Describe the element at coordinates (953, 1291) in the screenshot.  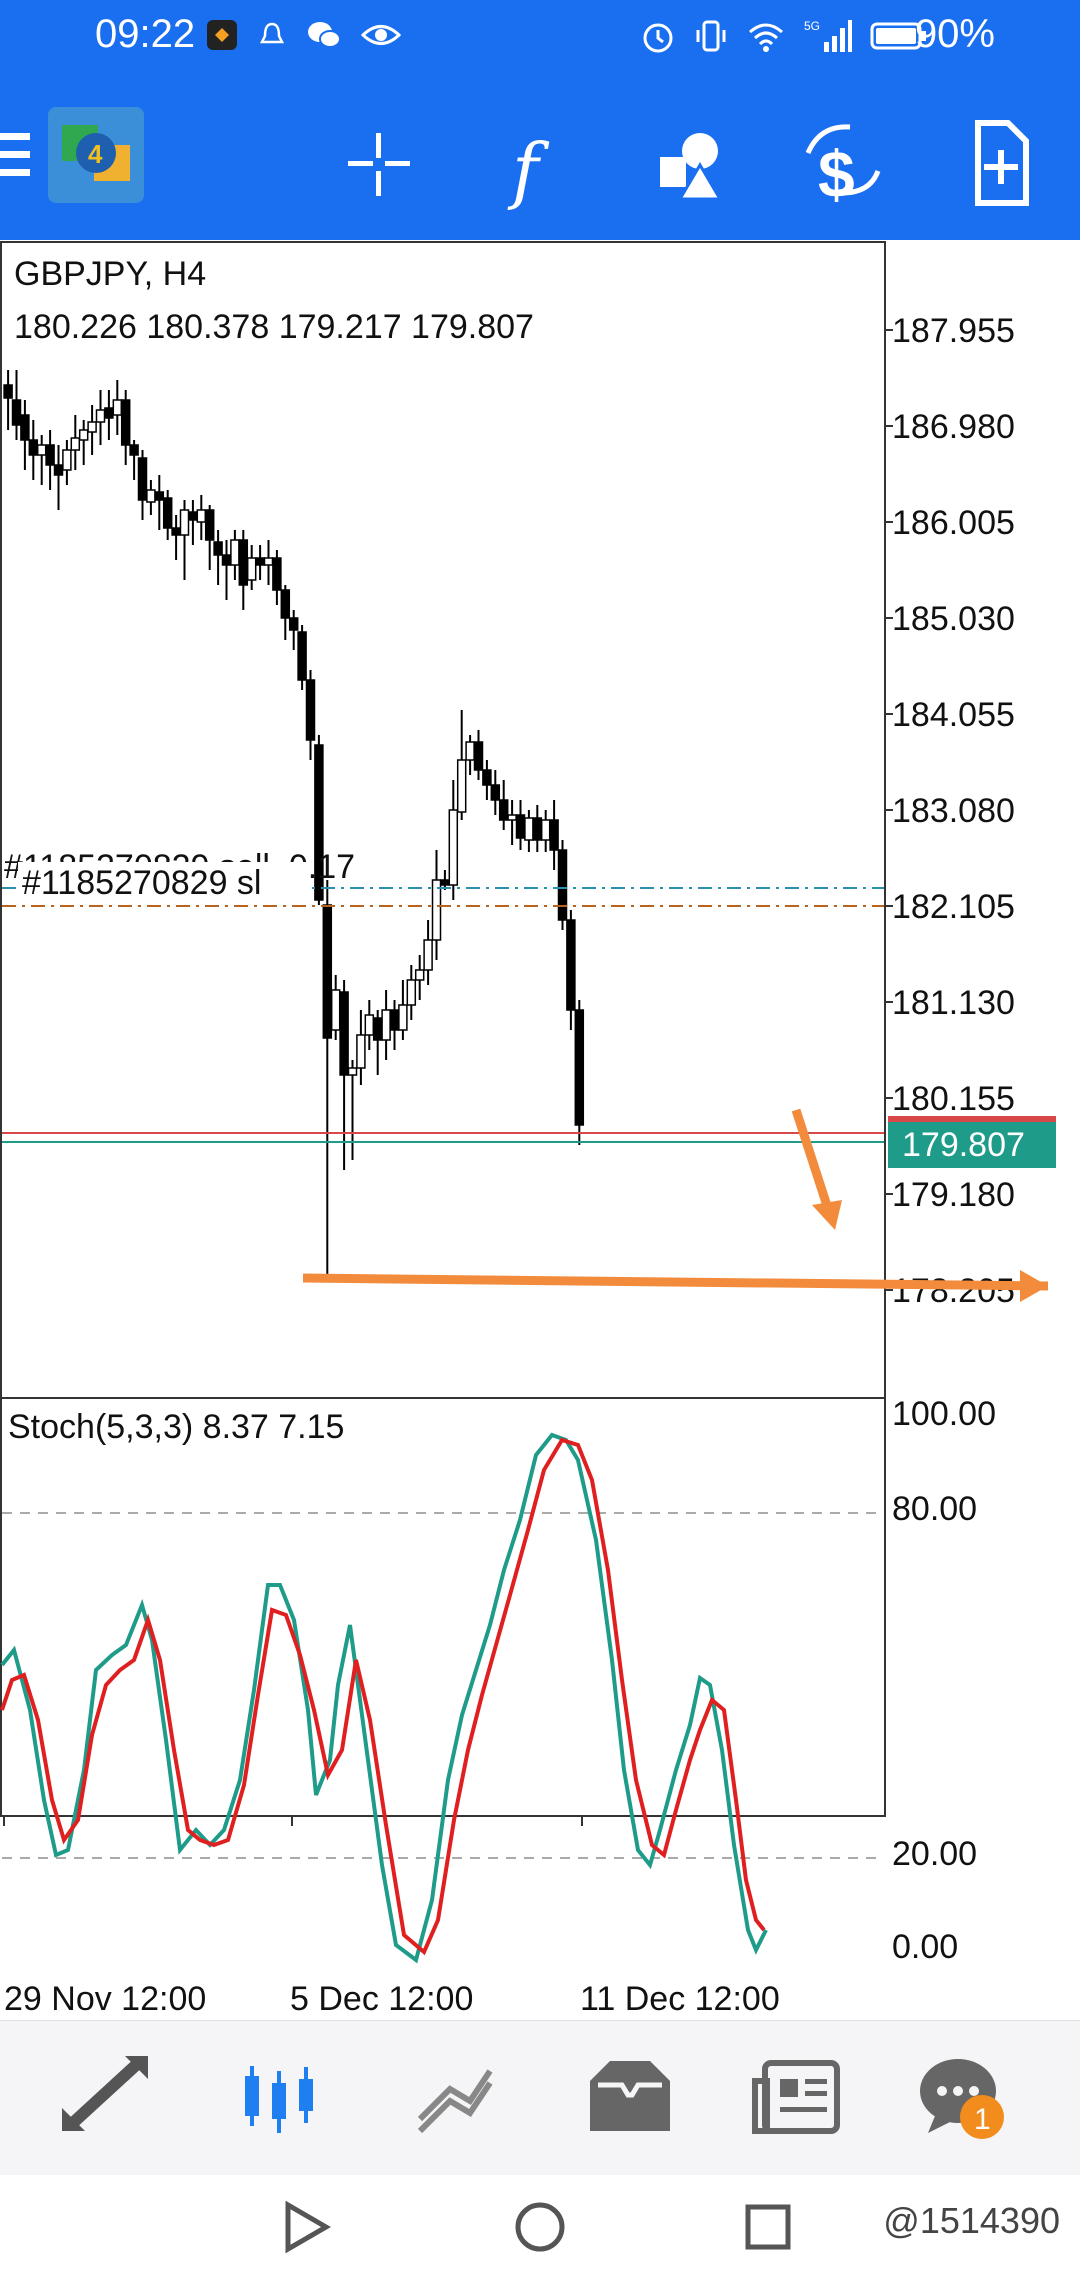
I see `price-scale-label: 178.205` at that location.